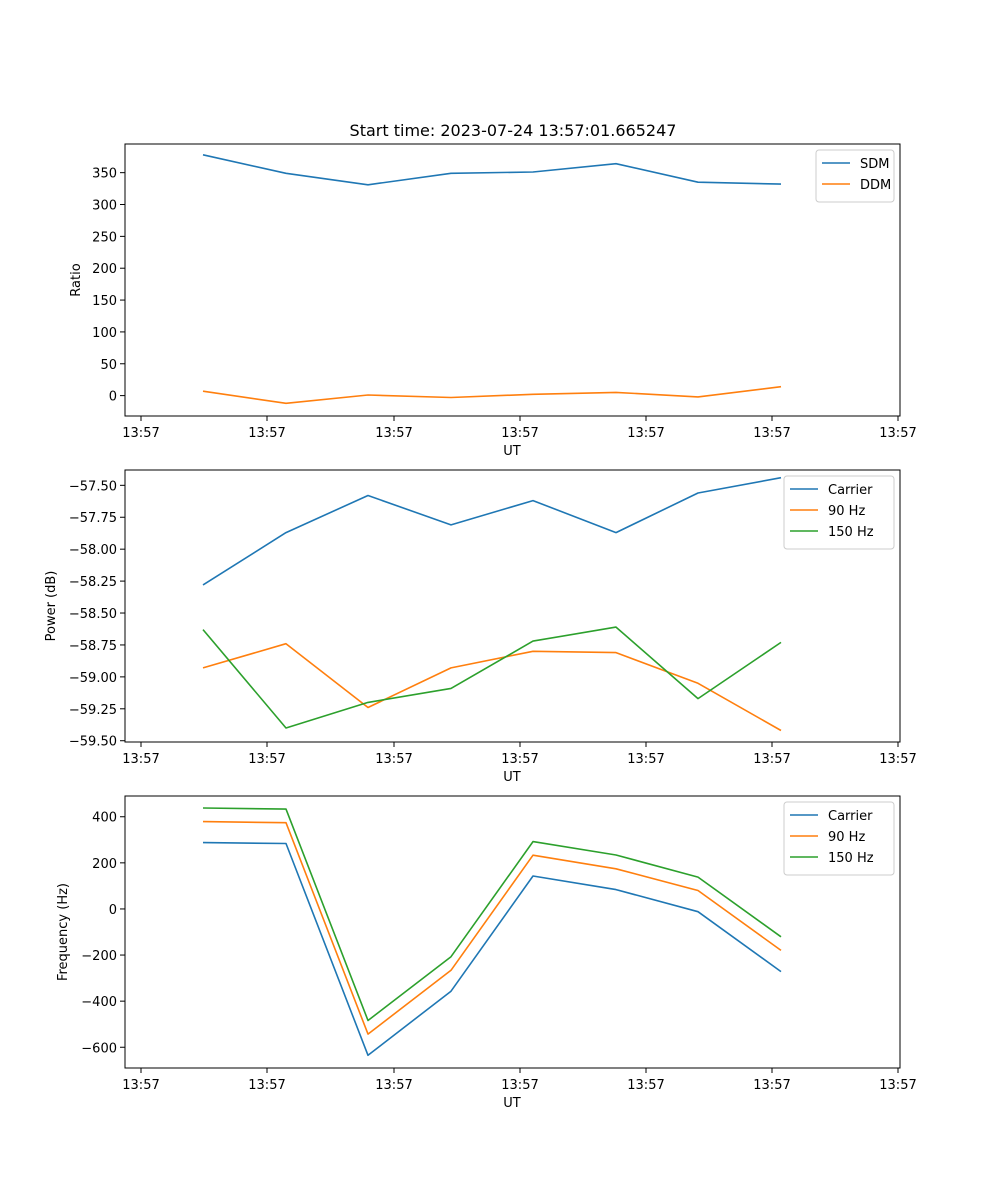  What do you see at coordinates (104, 174) in the screenshot?
I see `y-tick-label: 350` at bounding box center [104, 174].